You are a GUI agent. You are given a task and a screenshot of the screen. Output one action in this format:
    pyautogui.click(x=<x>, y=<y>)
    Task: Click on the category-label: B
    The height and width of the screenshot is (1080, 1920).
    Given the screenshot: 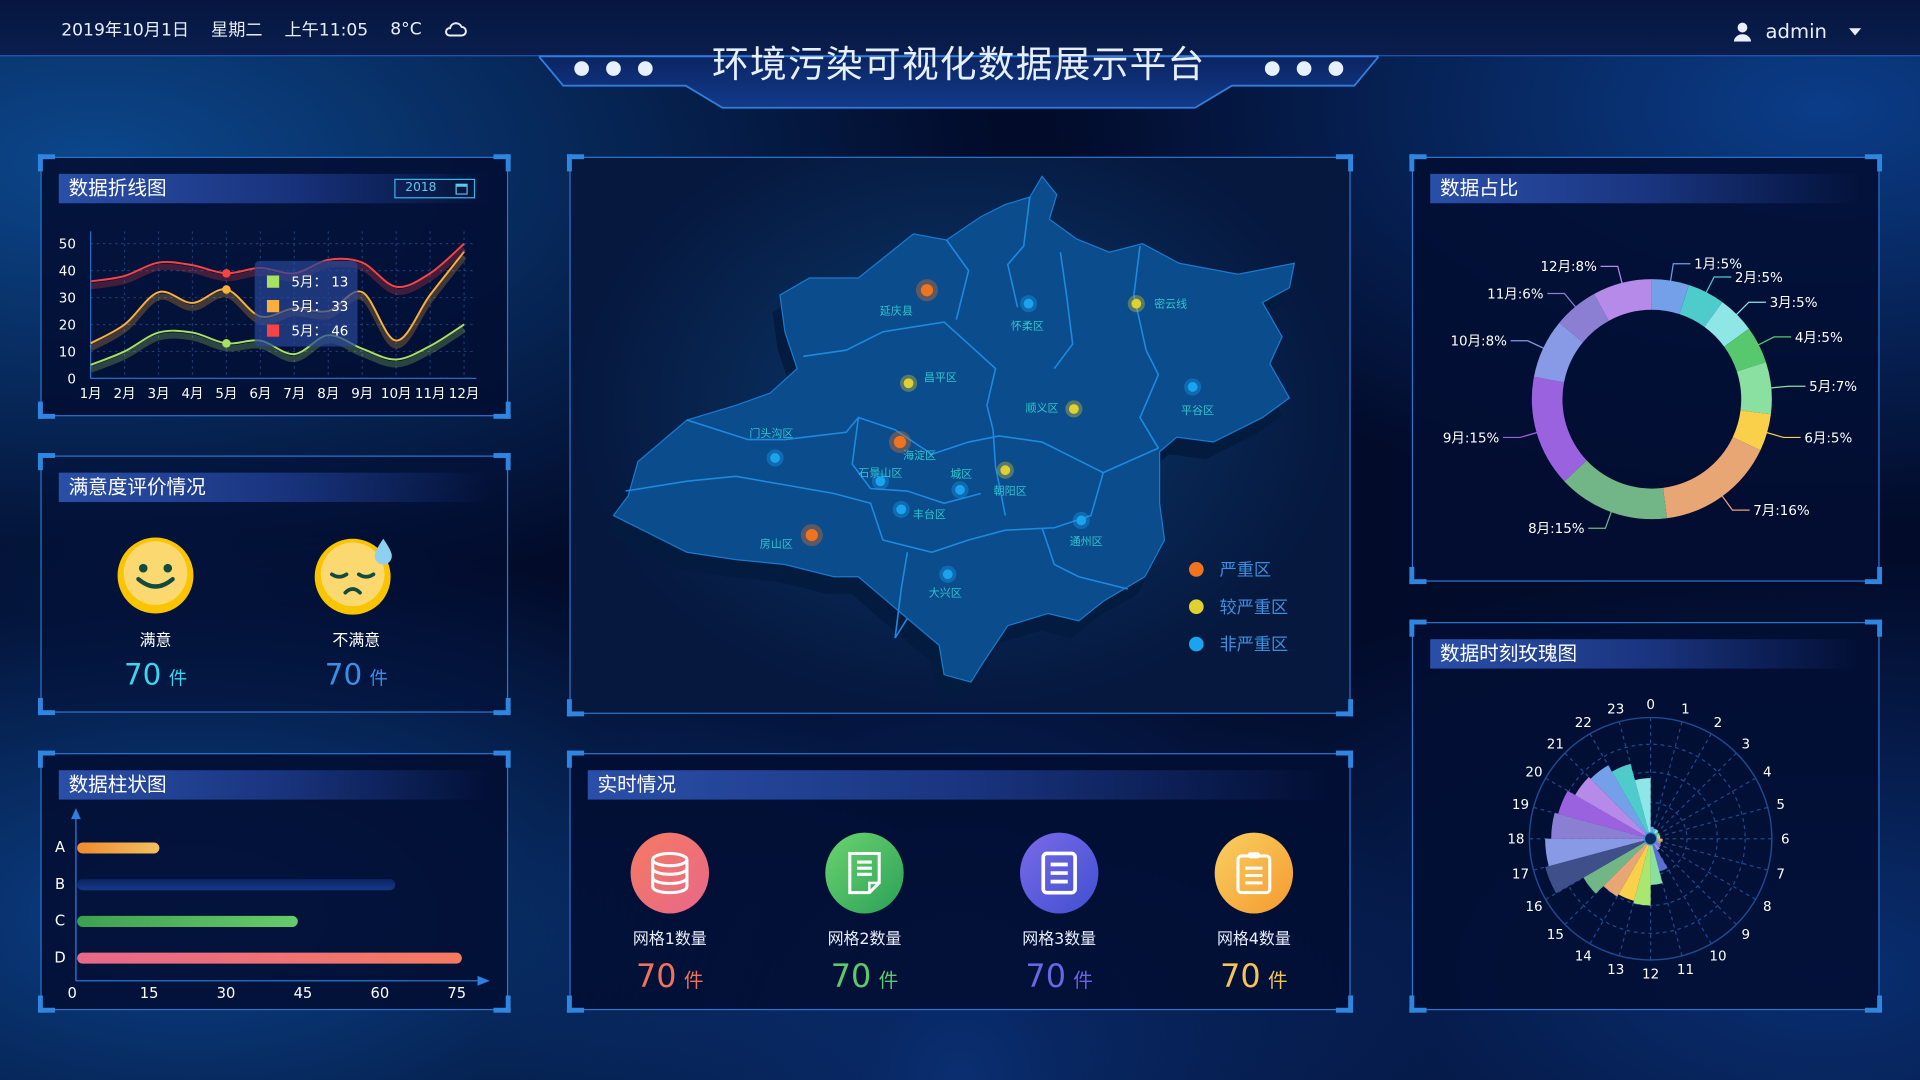 What is the action you would take?
    pyautogui.click(x=60, y=884)
    